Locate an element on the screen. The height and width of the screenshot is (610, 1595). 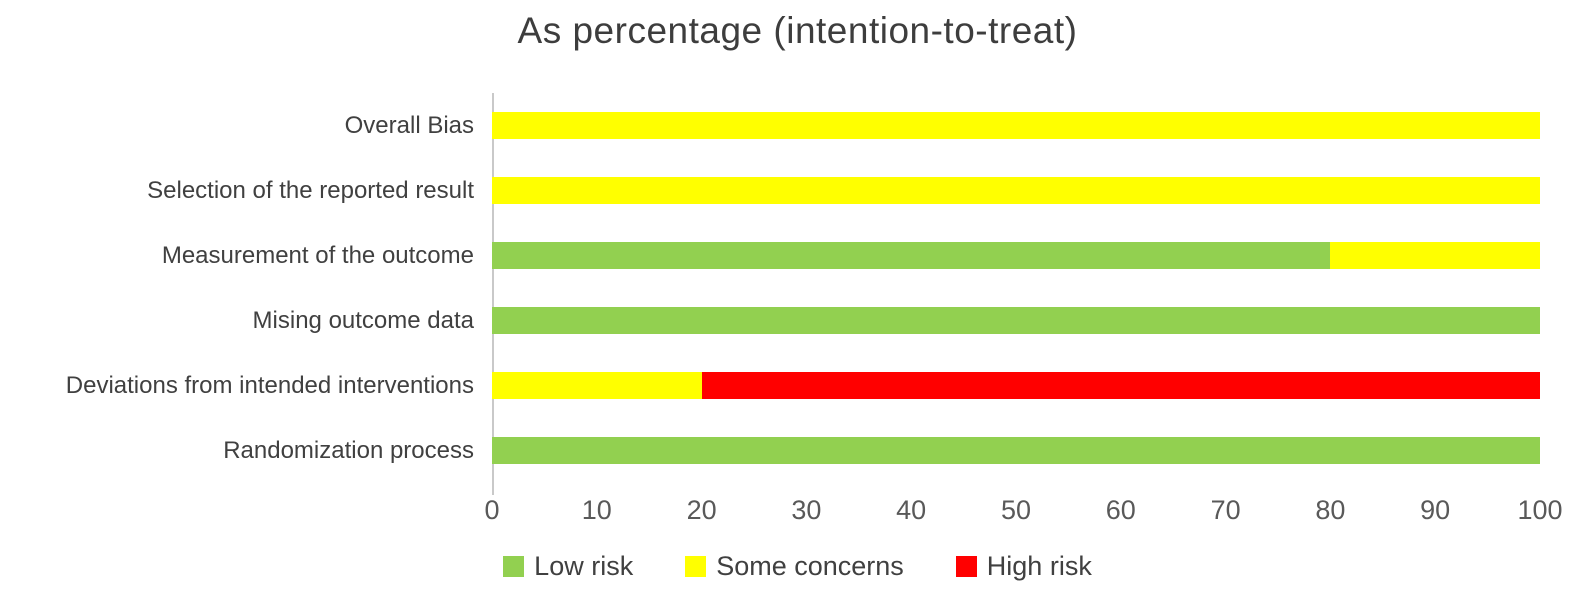
x-axis: 0 10 20 30 40 50 60 70 80 90 100 is located at coordinates (1023, 509).